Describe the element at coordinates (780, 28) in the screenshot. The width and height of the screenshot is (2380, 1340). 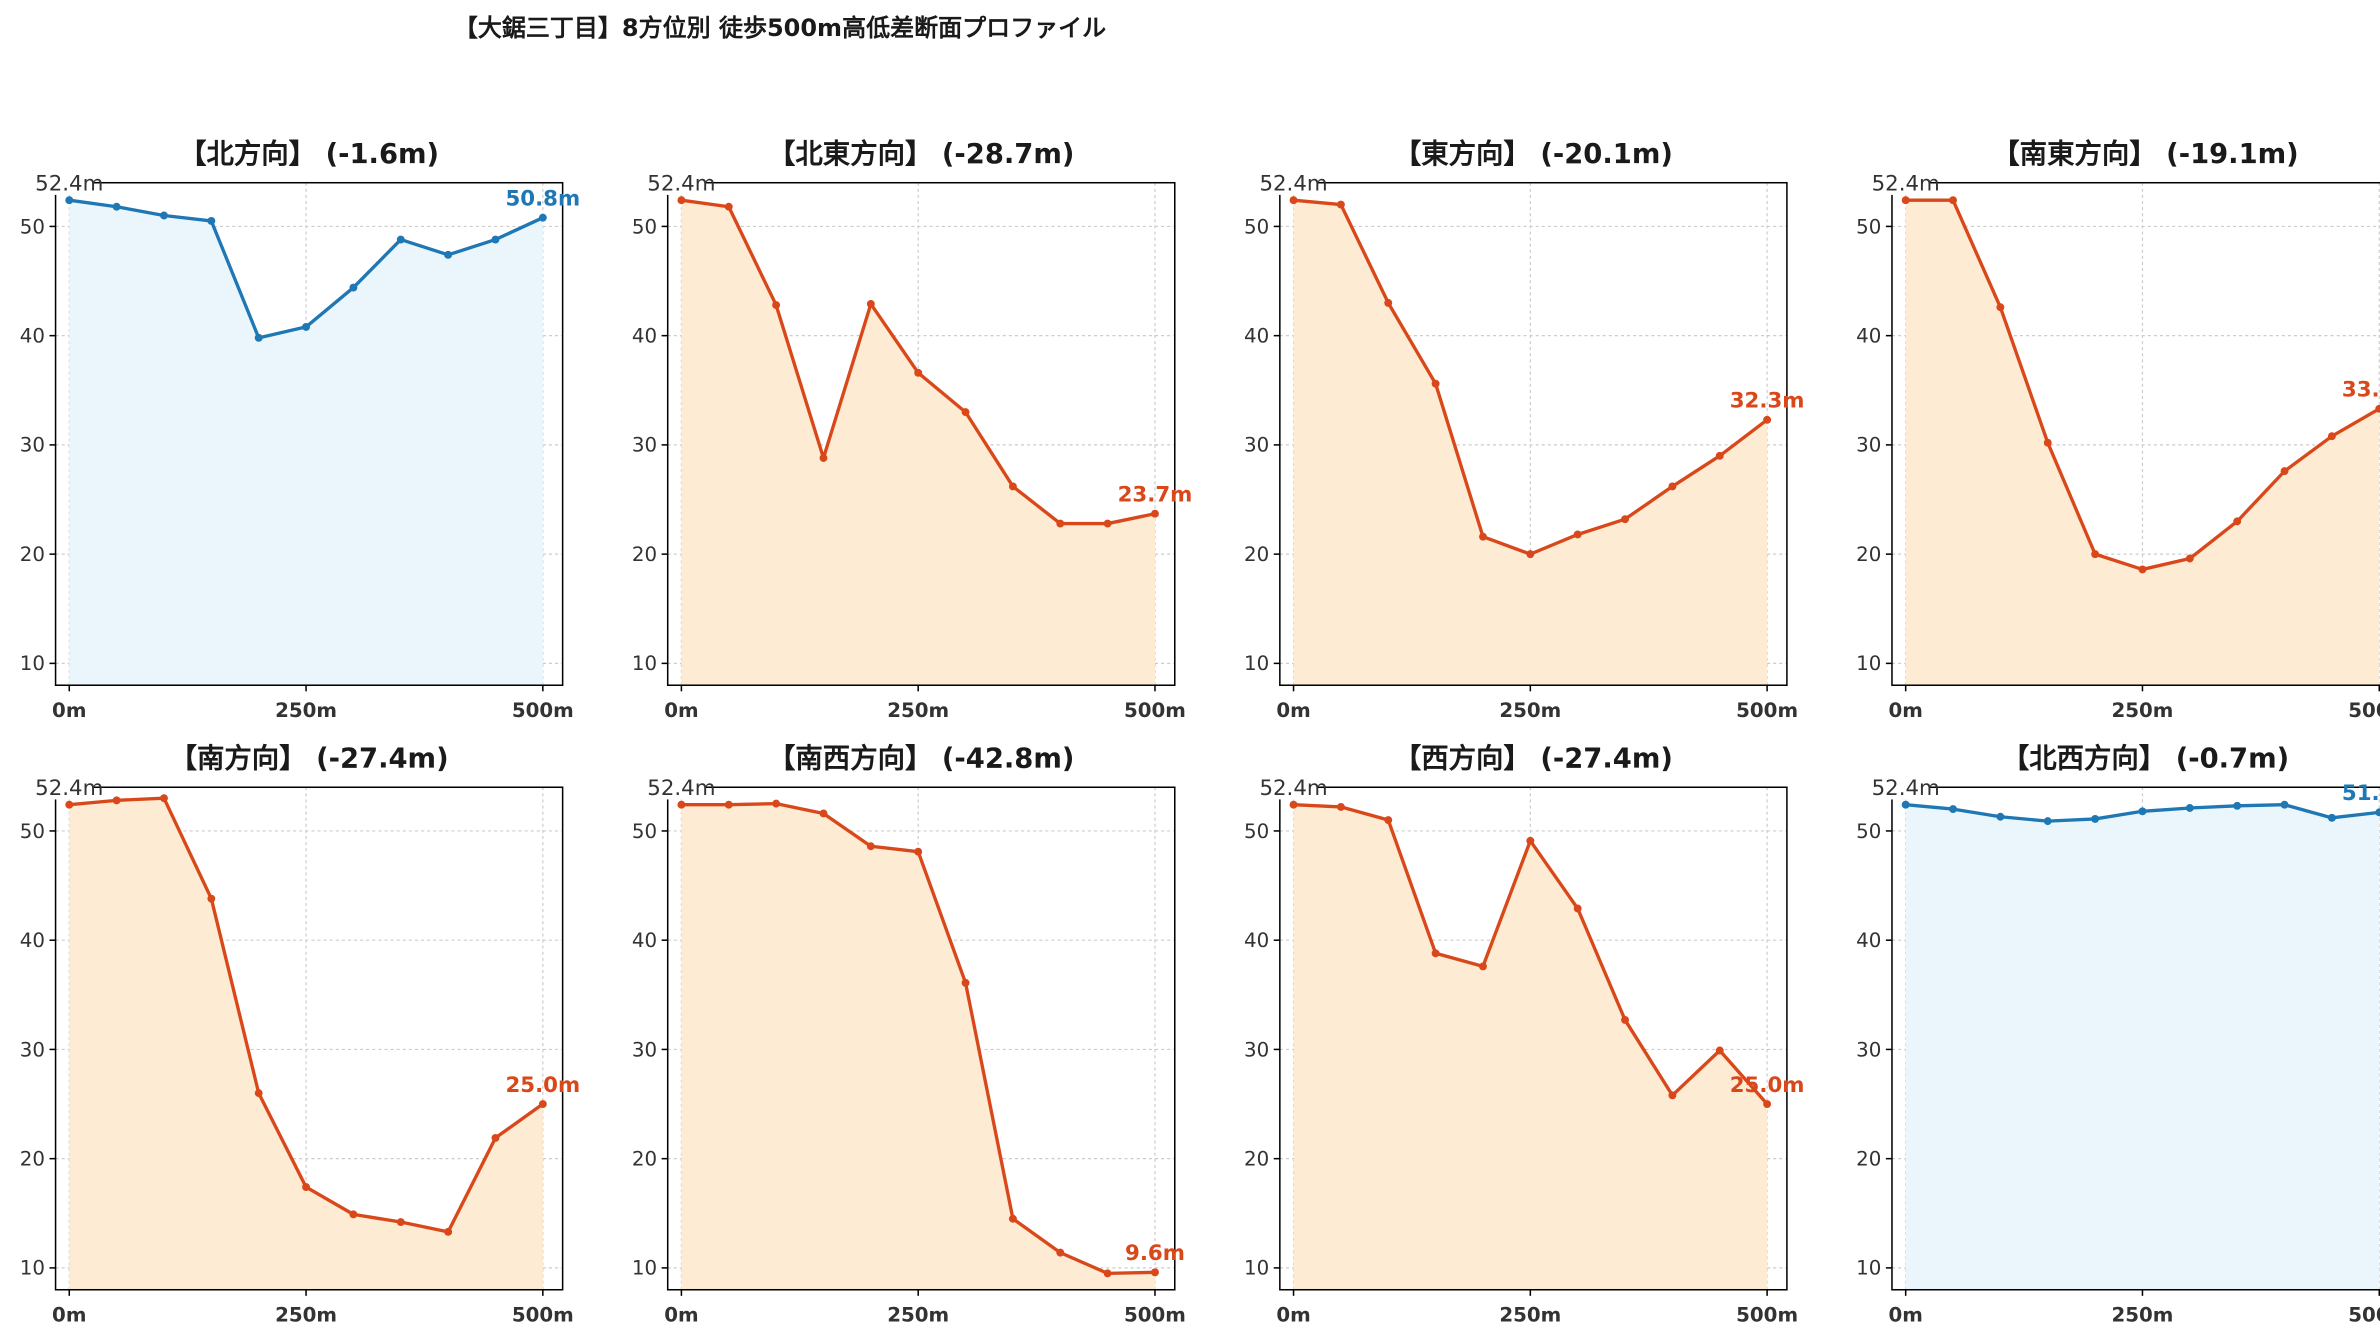
I see `figure-title: 【大鋸三丁目】8方位別 徒歩500m高低差断面プロファイル` at that location.